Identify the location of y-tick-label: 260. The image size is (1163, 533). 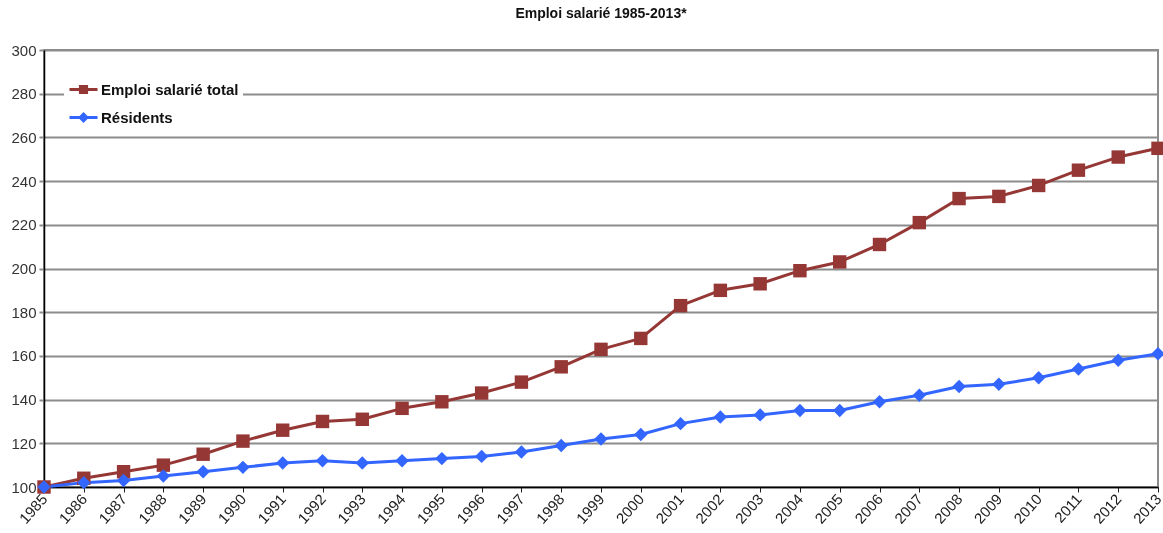
(24, 137).